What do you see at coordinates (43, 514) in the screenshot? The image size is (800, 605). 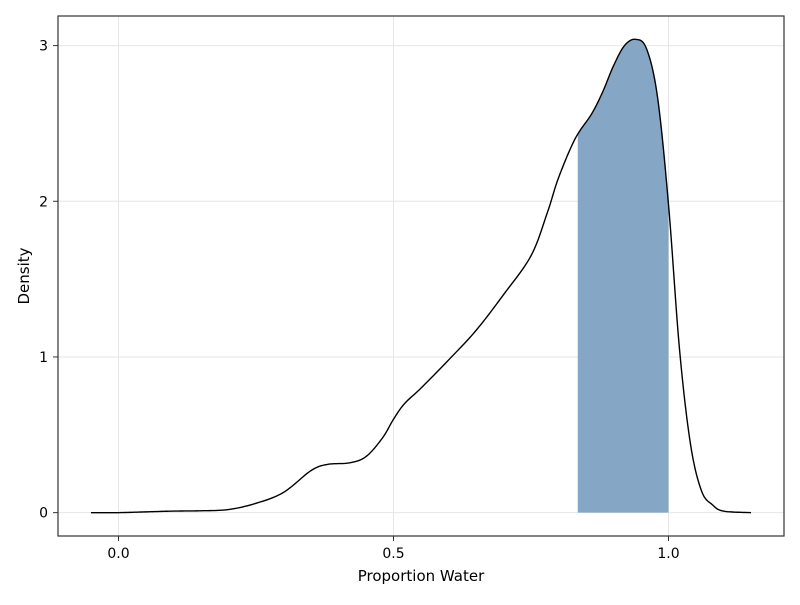 I see `y-tick-label: 0` at bounding box center [43, 514].